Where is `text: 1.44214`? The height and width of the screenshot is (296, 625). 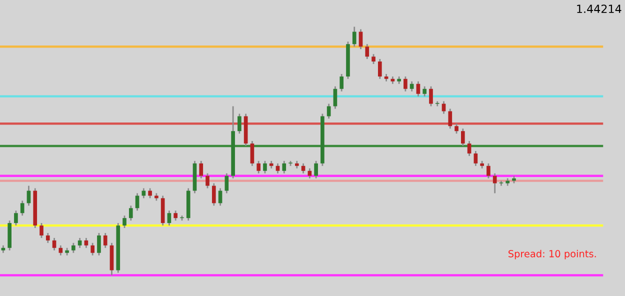 text: 1.44214 is located at coordinates (599, 8).